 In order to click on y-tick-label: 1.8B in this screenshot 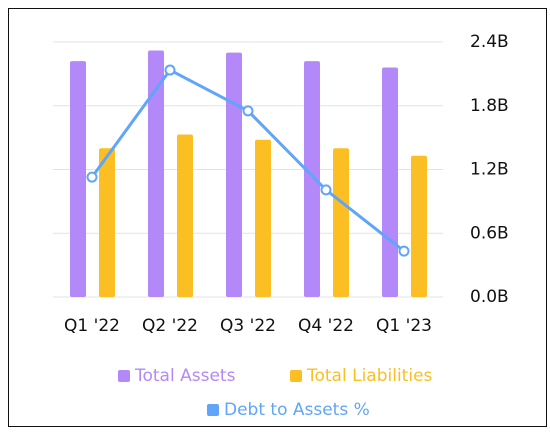, I will do `click(489, 106)`.